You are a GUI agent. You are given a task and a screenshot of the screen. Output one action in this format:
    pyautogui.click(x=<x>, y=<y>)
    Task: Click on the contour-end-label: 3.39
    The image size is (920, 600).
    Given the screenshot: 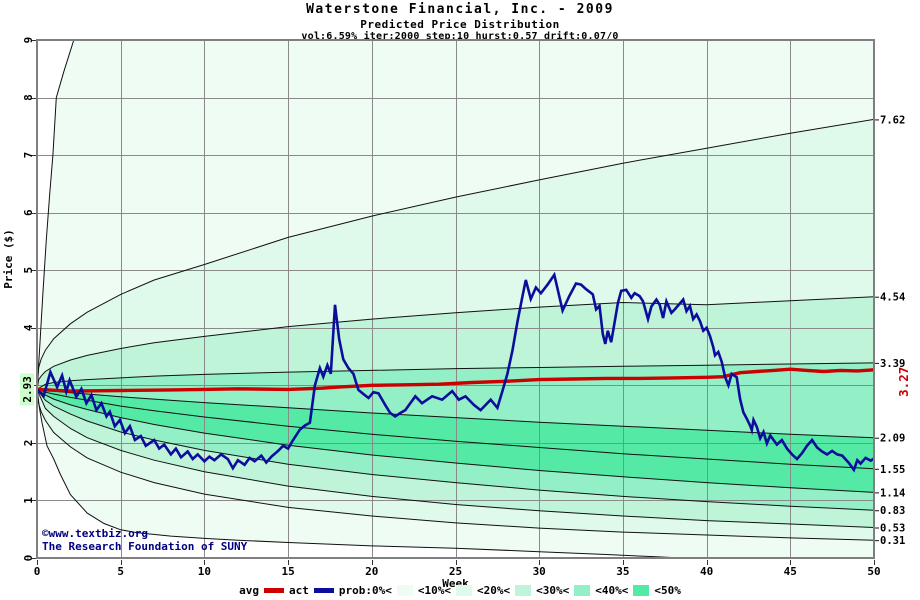 What is the action you would take?
    pyautogui.click(x=892, y=364)
    